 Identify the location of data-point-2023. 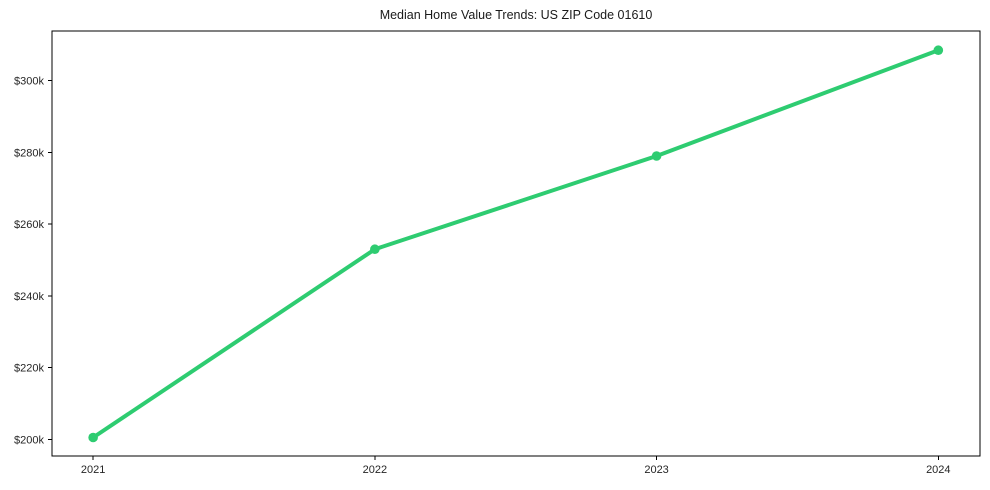
(656, 156).